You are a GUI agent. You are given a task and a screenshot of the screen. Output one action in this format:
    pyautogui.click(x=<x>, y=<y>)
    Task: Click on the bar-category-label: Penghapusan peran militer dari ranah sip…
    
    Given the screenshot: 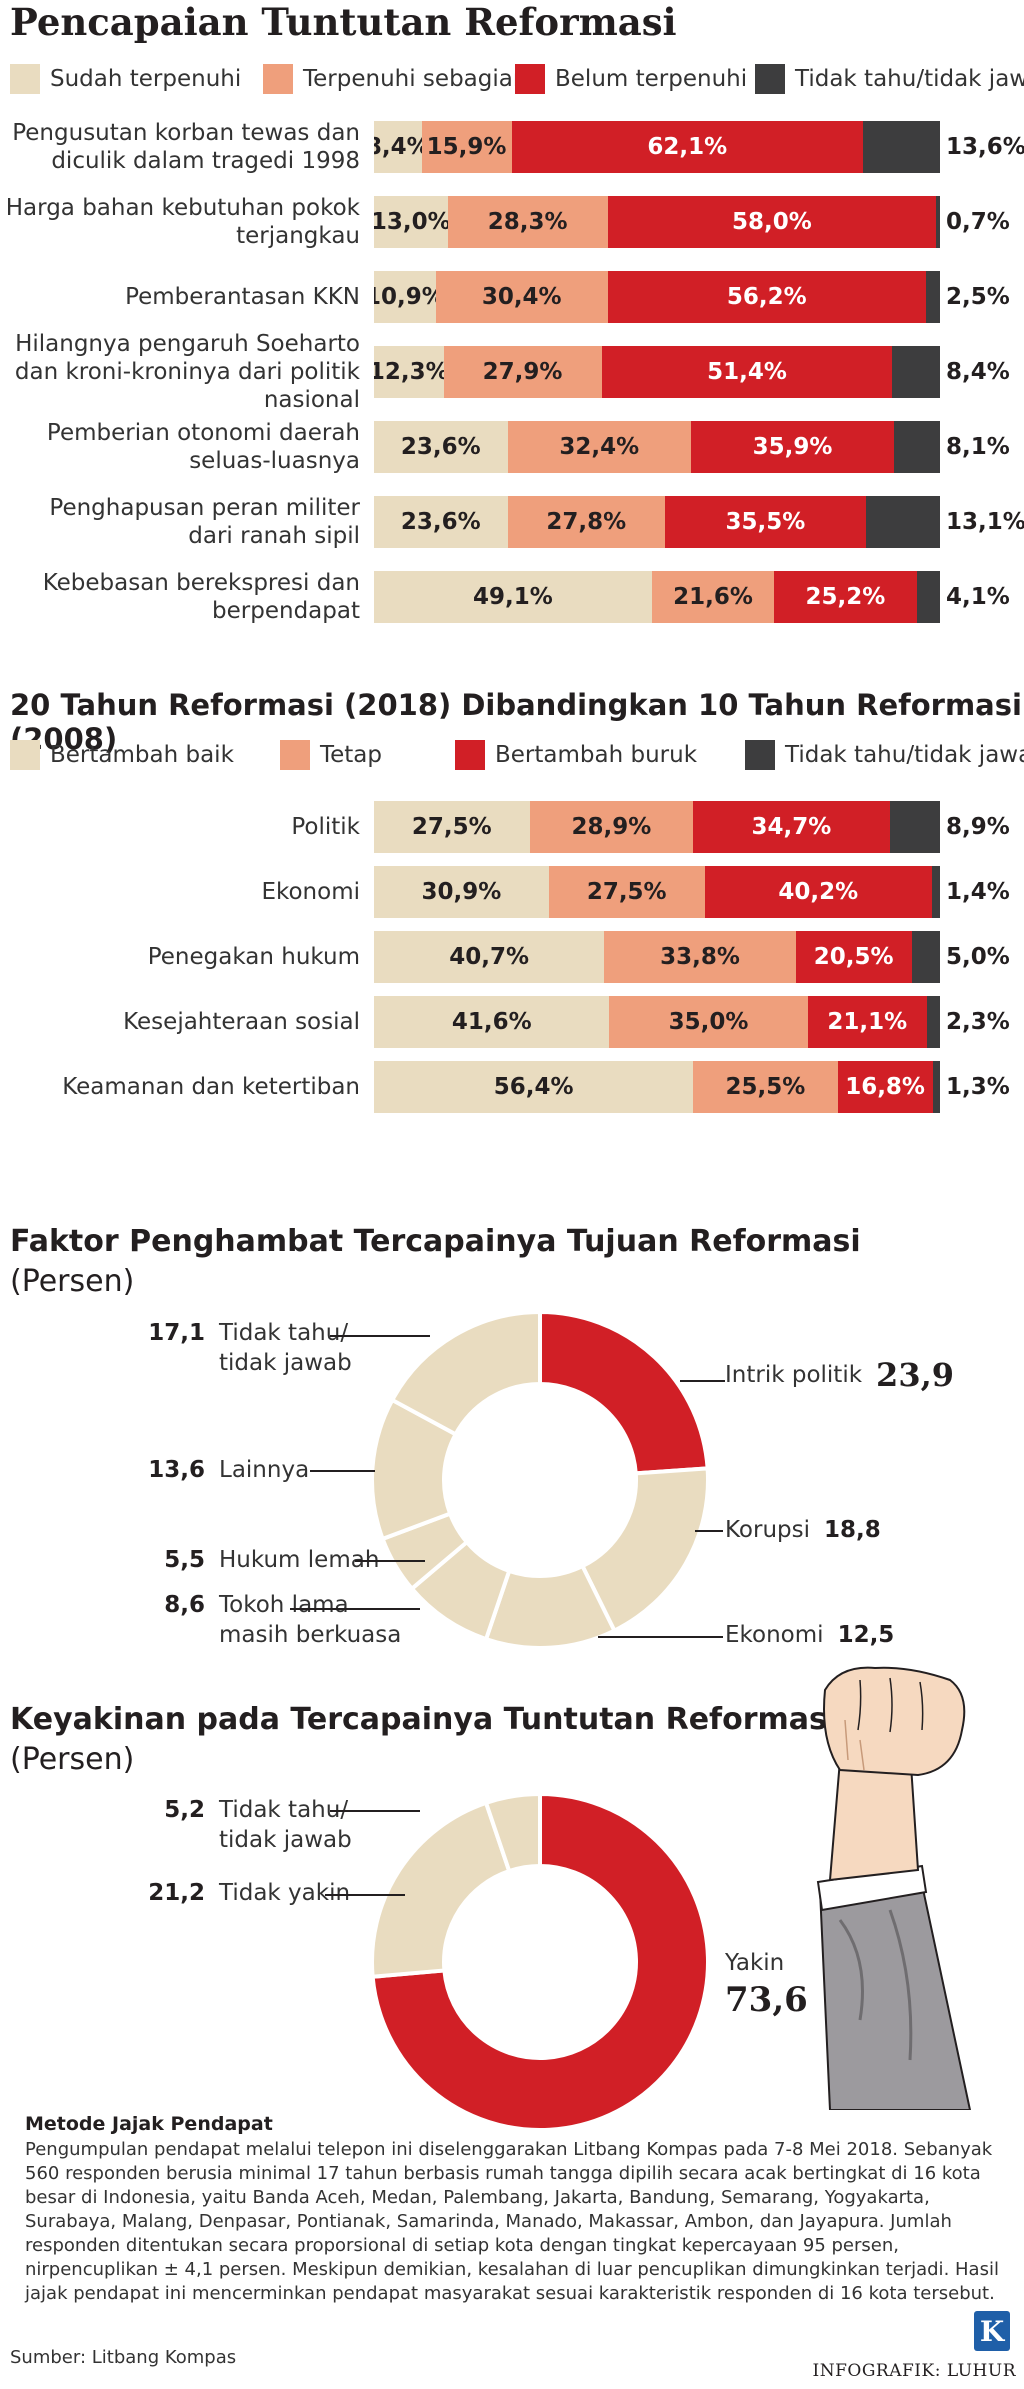 What is the action you would take?
    pyautogui.click(x=204, y=522)
    